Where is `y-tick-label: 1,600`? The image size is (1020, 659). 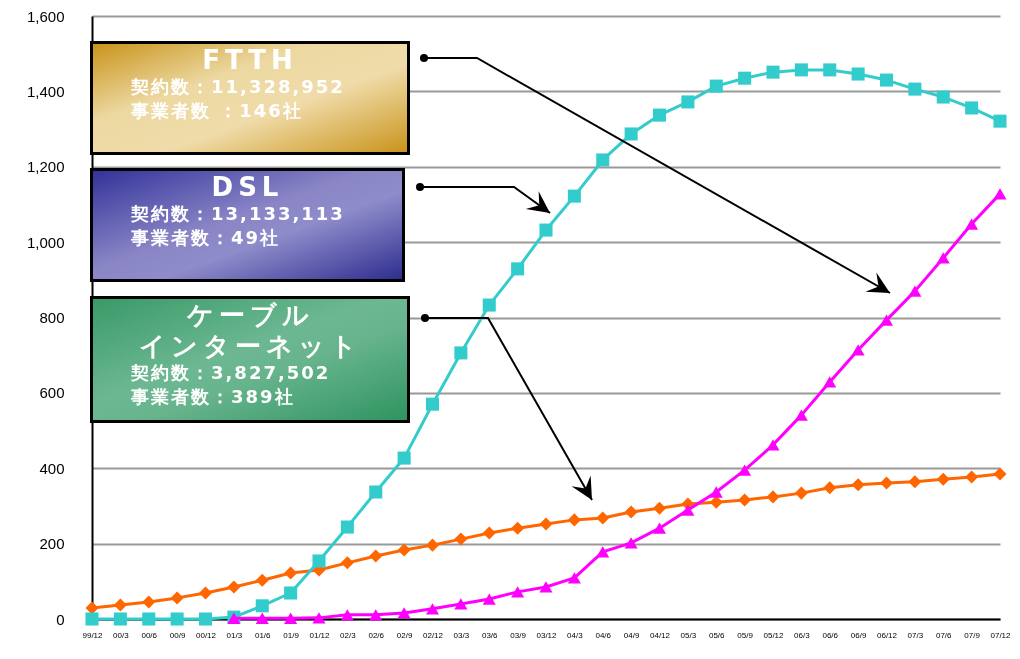
y-tick-label: 1,600 is located at coordinates (45, 16).